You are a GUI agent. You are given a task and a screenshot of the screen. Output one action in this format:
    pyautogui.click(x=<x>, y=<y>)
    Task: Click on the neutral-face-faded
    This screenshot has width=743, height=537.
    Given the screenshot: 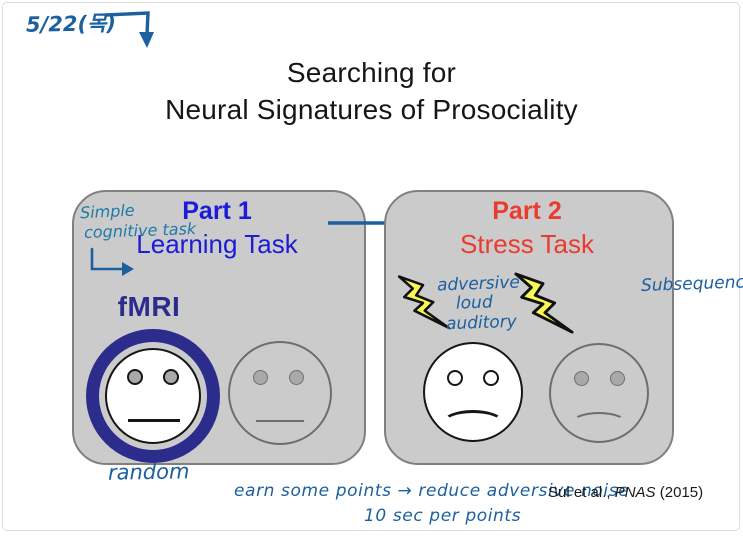 What is the action you would take?
    pyautogui.click(x=280, y=393)
    